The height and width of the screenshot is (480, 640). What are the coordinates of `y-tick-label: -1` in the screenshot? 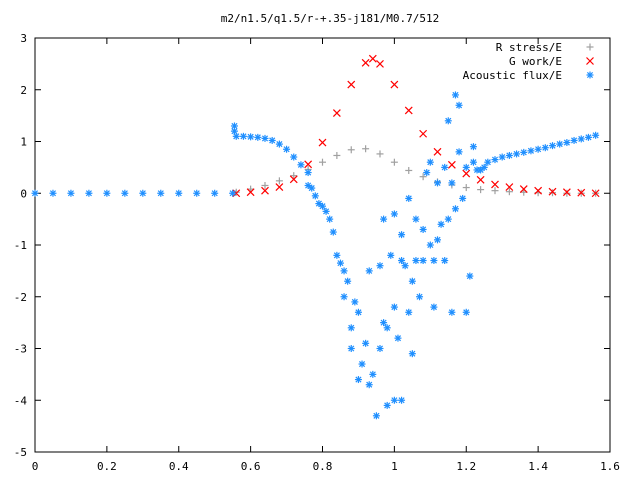 It's located at (20, 245).